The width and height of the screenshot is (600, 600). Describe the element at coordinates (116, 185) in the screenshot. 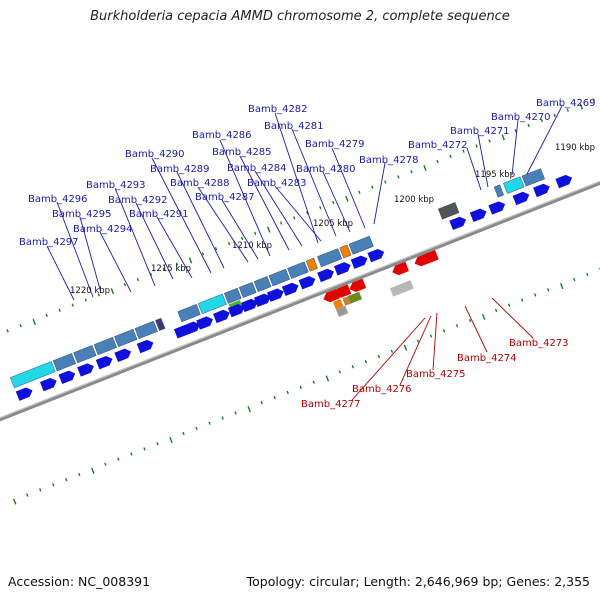

I see `gene-label: Bamb_4293` at that location.